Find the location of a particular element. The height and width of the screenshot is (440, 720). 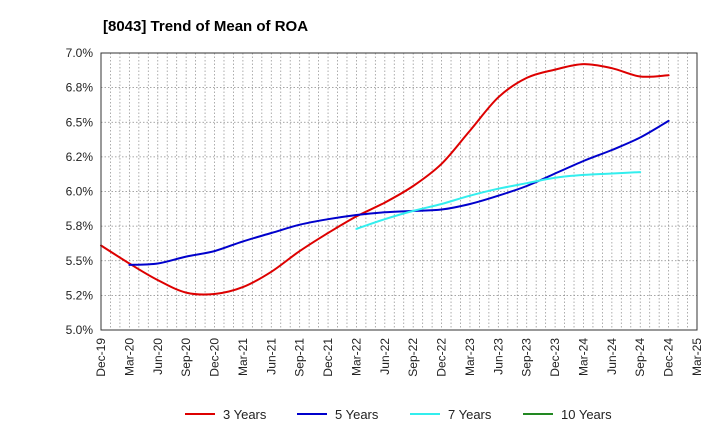

x-tick-label: Dec-20 is located at coordinates (215, 357).